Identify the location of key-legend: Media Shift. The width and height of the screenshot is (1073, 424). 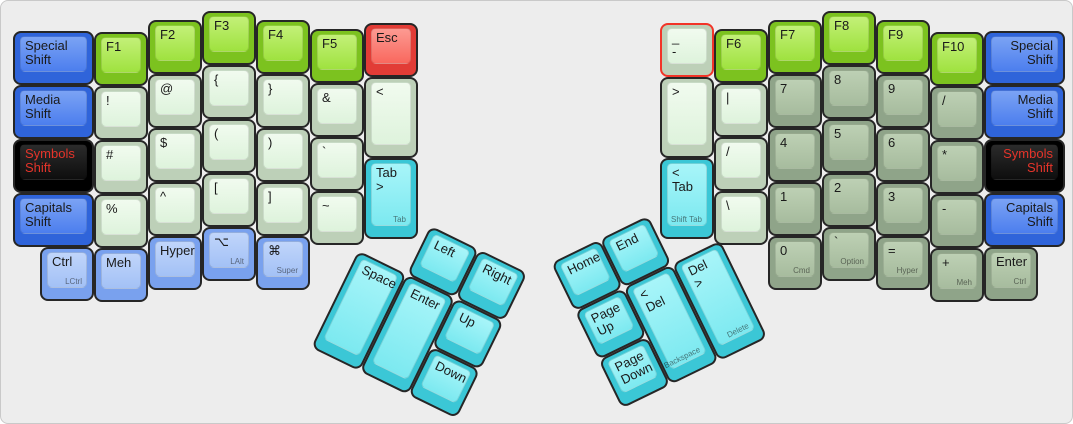
(1035, 107).